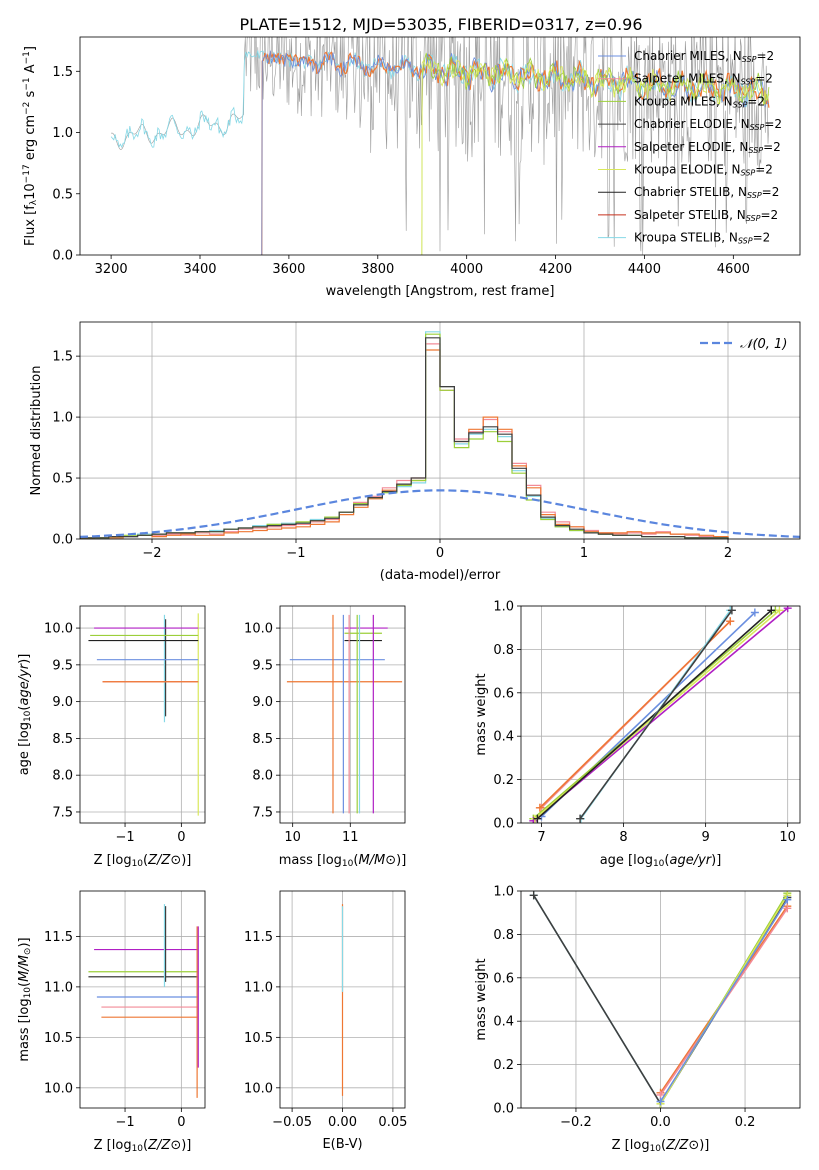  Describe the element at coordinates (660, 1122) in the screenshot. I see `x-tick-label: 0.0` at that location.